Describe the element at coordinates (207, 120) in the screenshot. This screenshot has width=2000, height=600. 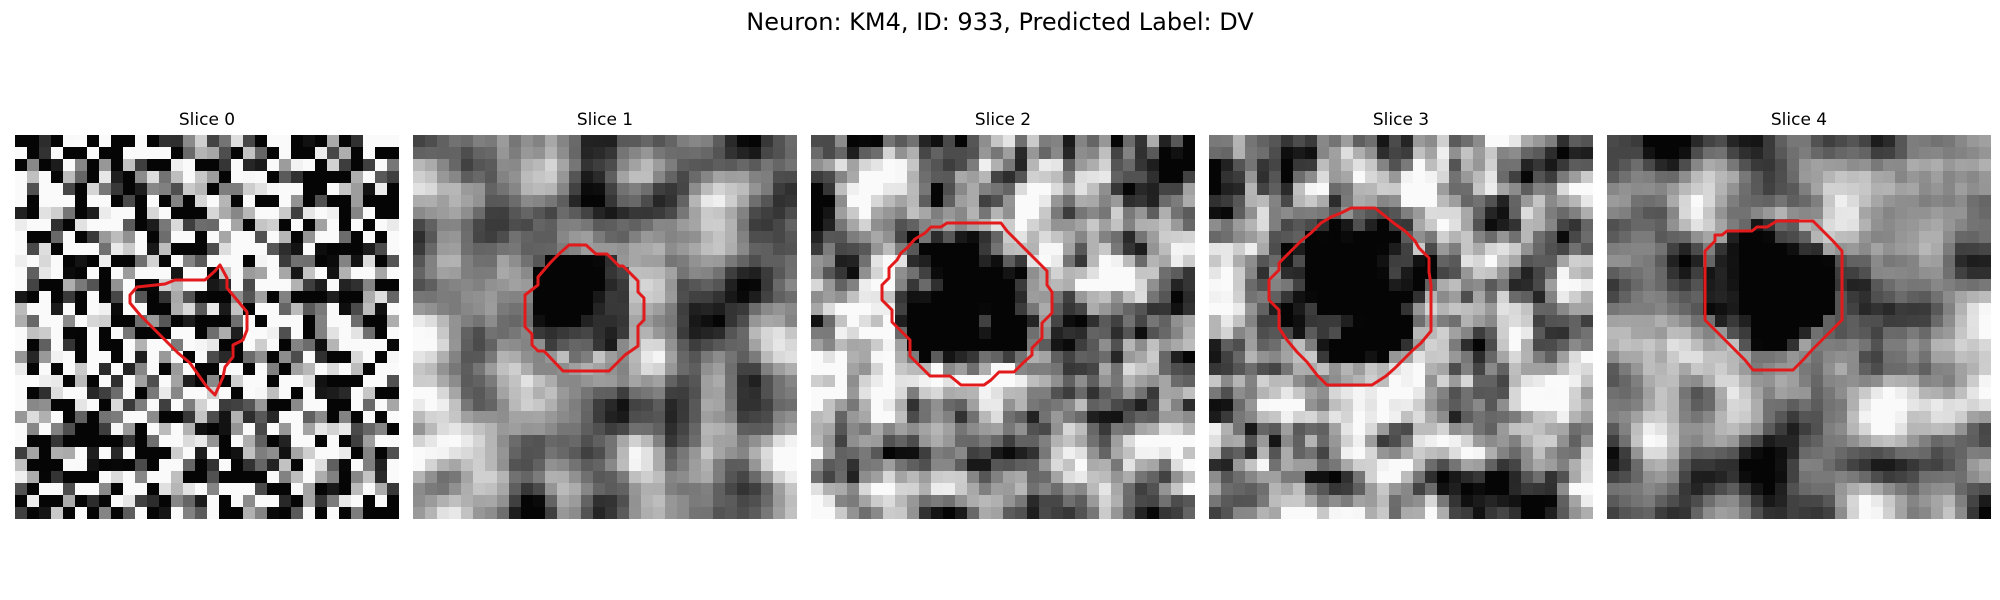
I see `slice-title: Slice 0` at that location.